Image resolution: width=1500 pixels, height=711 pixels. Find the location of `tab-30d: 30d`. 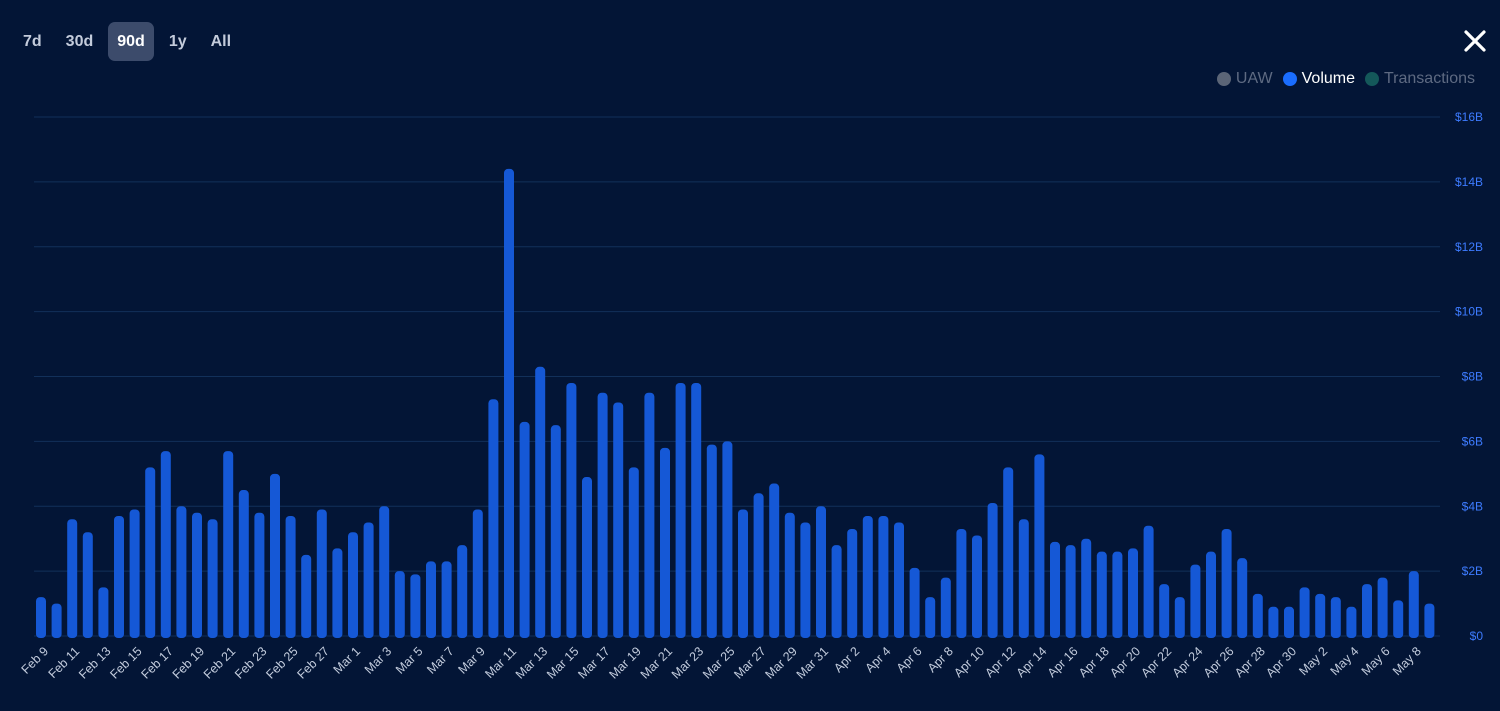

tab-30d: 30d is located at coordinates (79, 41).